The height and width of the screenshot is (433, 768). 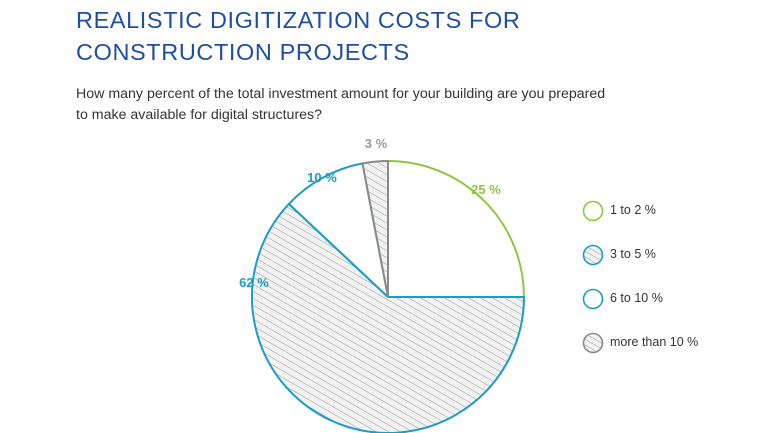 I want to click on data-label-1-to-2: 25 %, so click(x=486, y=189).